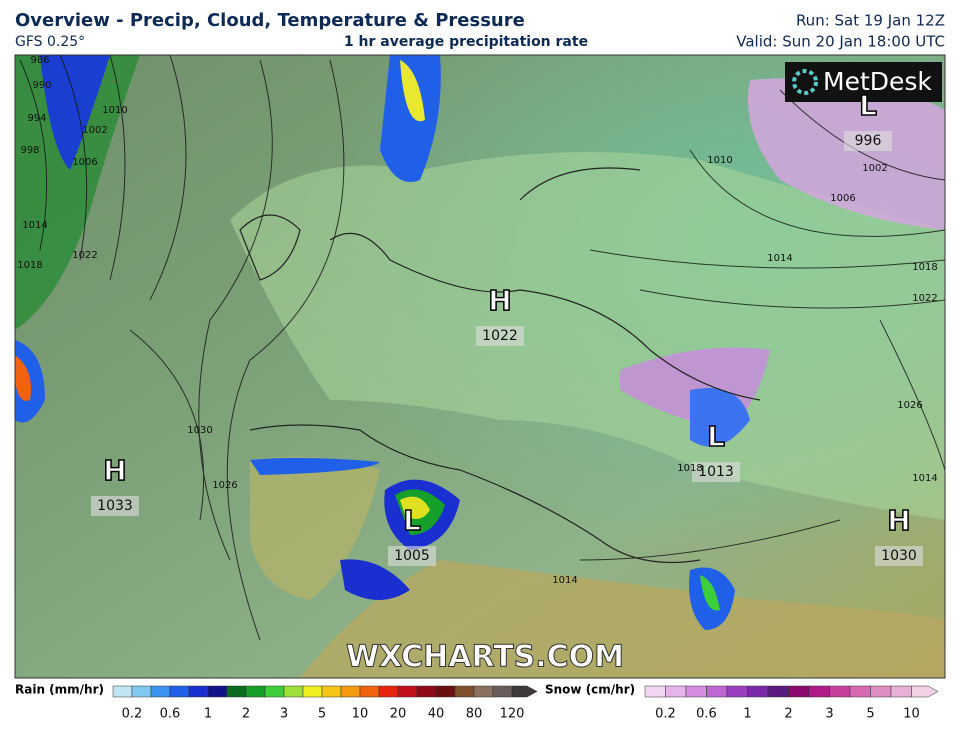  I want to click on watermark: WXCHARTS.COM, so click(485, 657).